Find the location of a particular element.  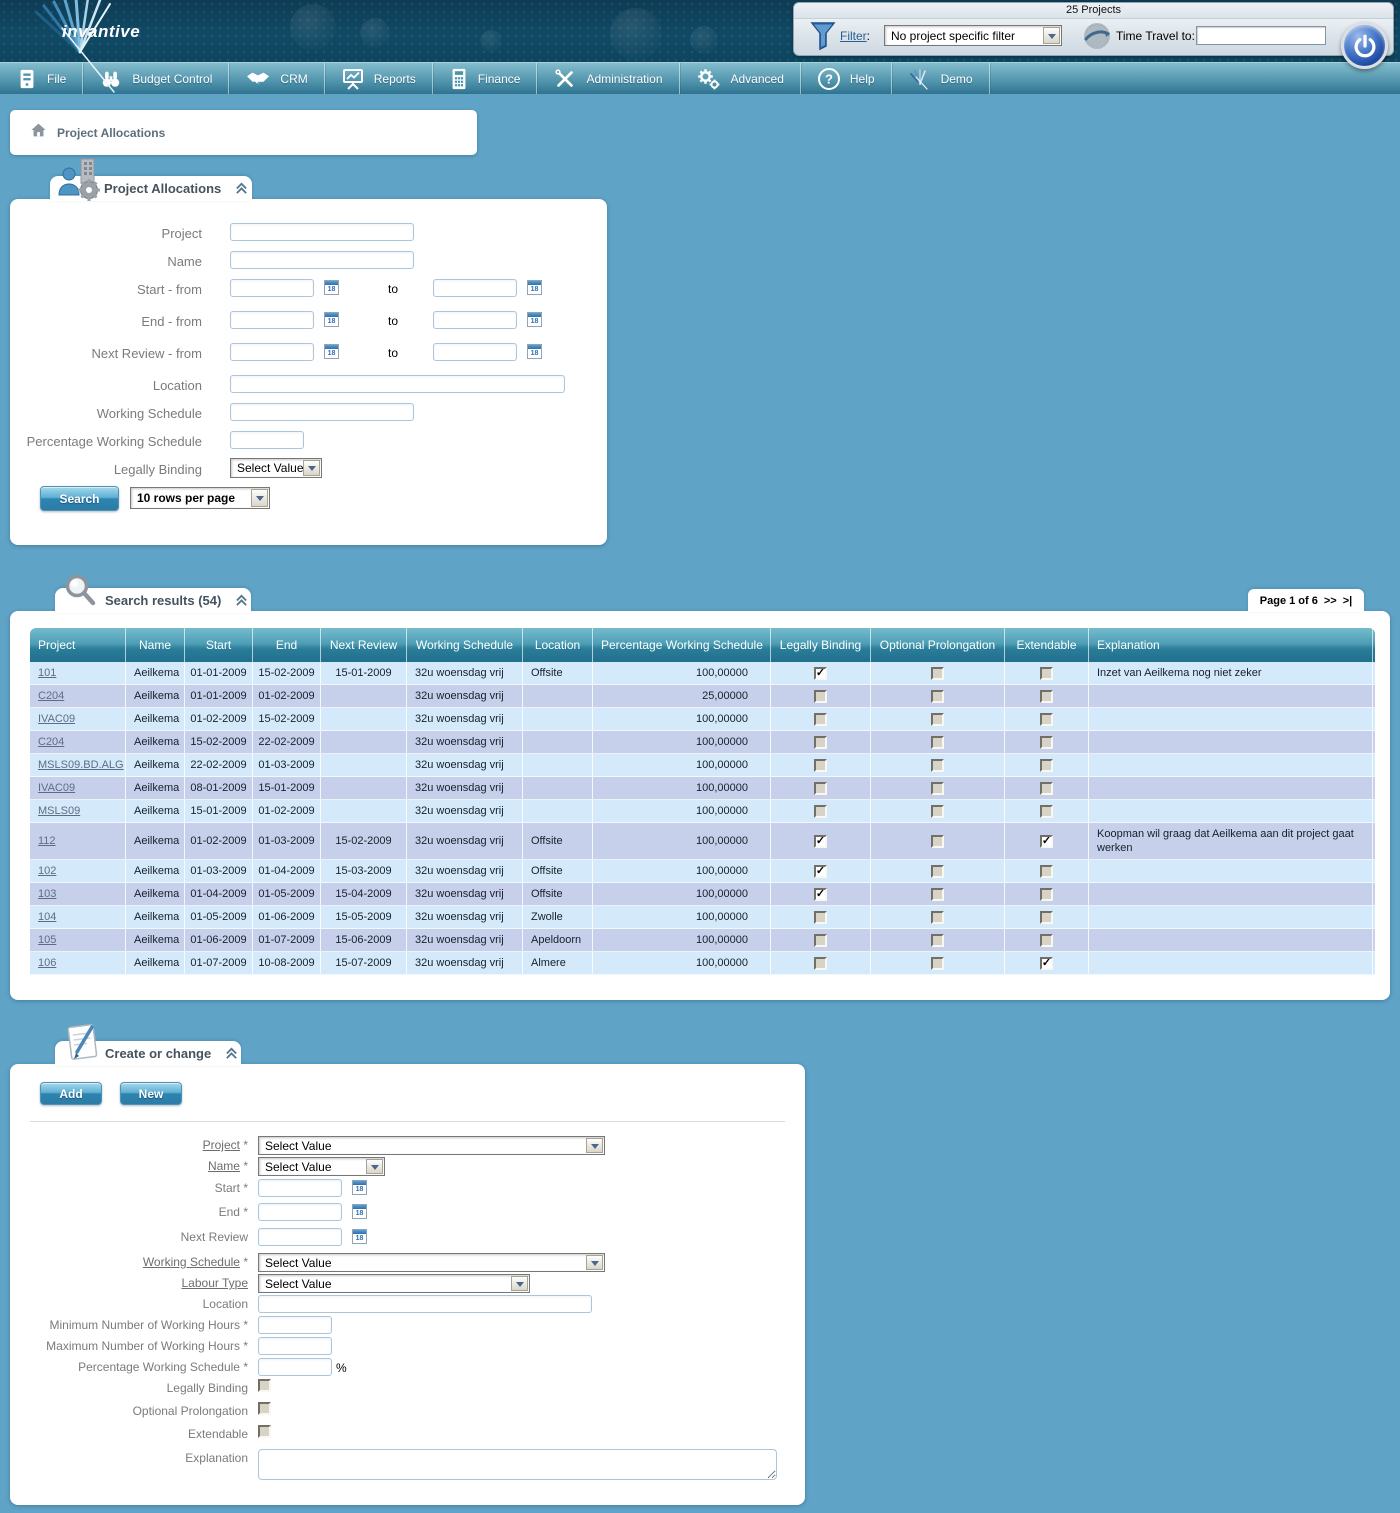

next-review-to-input is located at coordinates (475, 352).